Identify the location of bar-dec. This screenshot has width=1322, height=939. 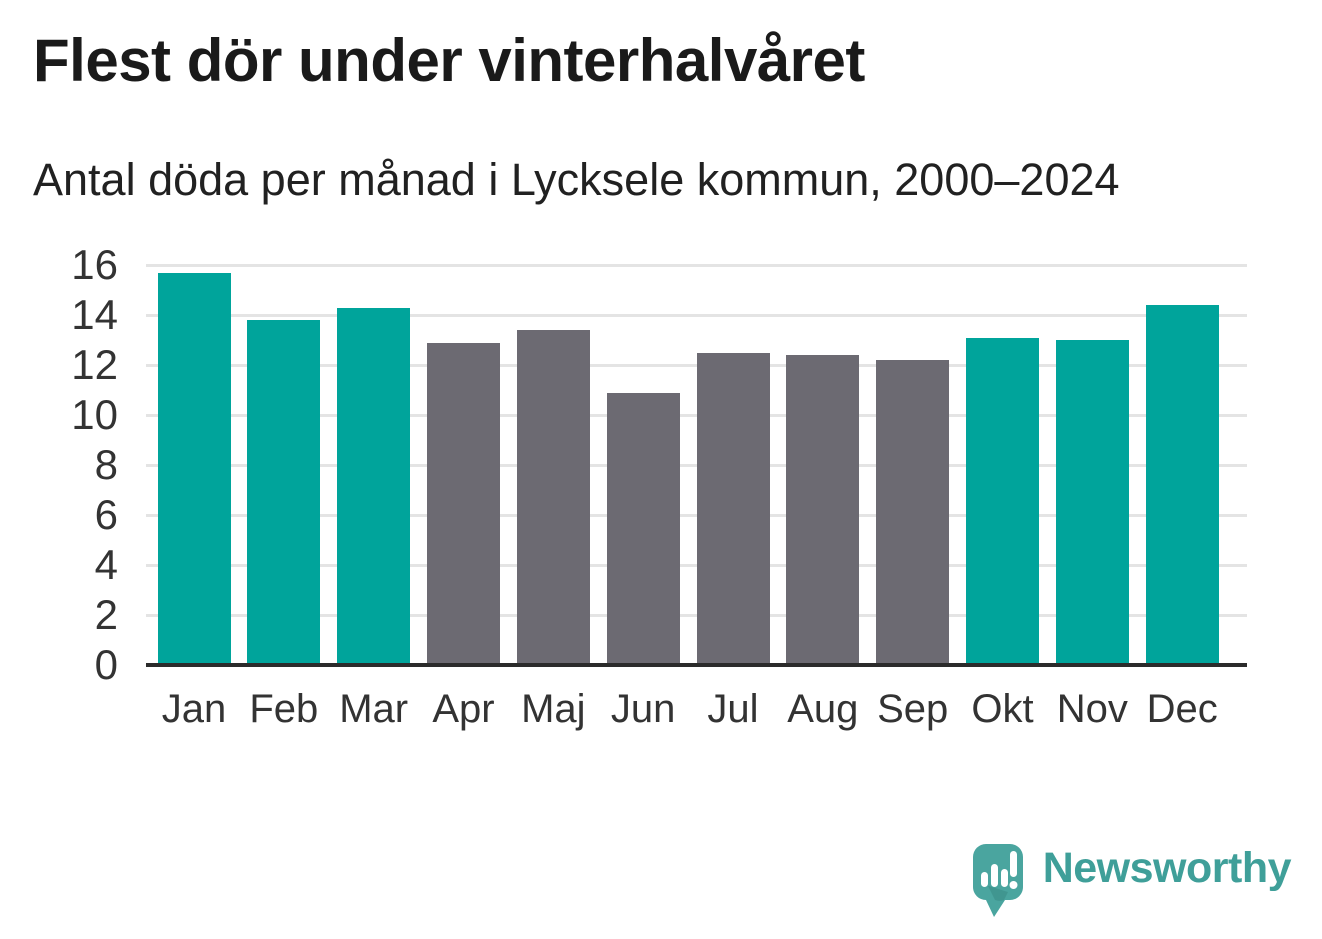
(1182, 485).